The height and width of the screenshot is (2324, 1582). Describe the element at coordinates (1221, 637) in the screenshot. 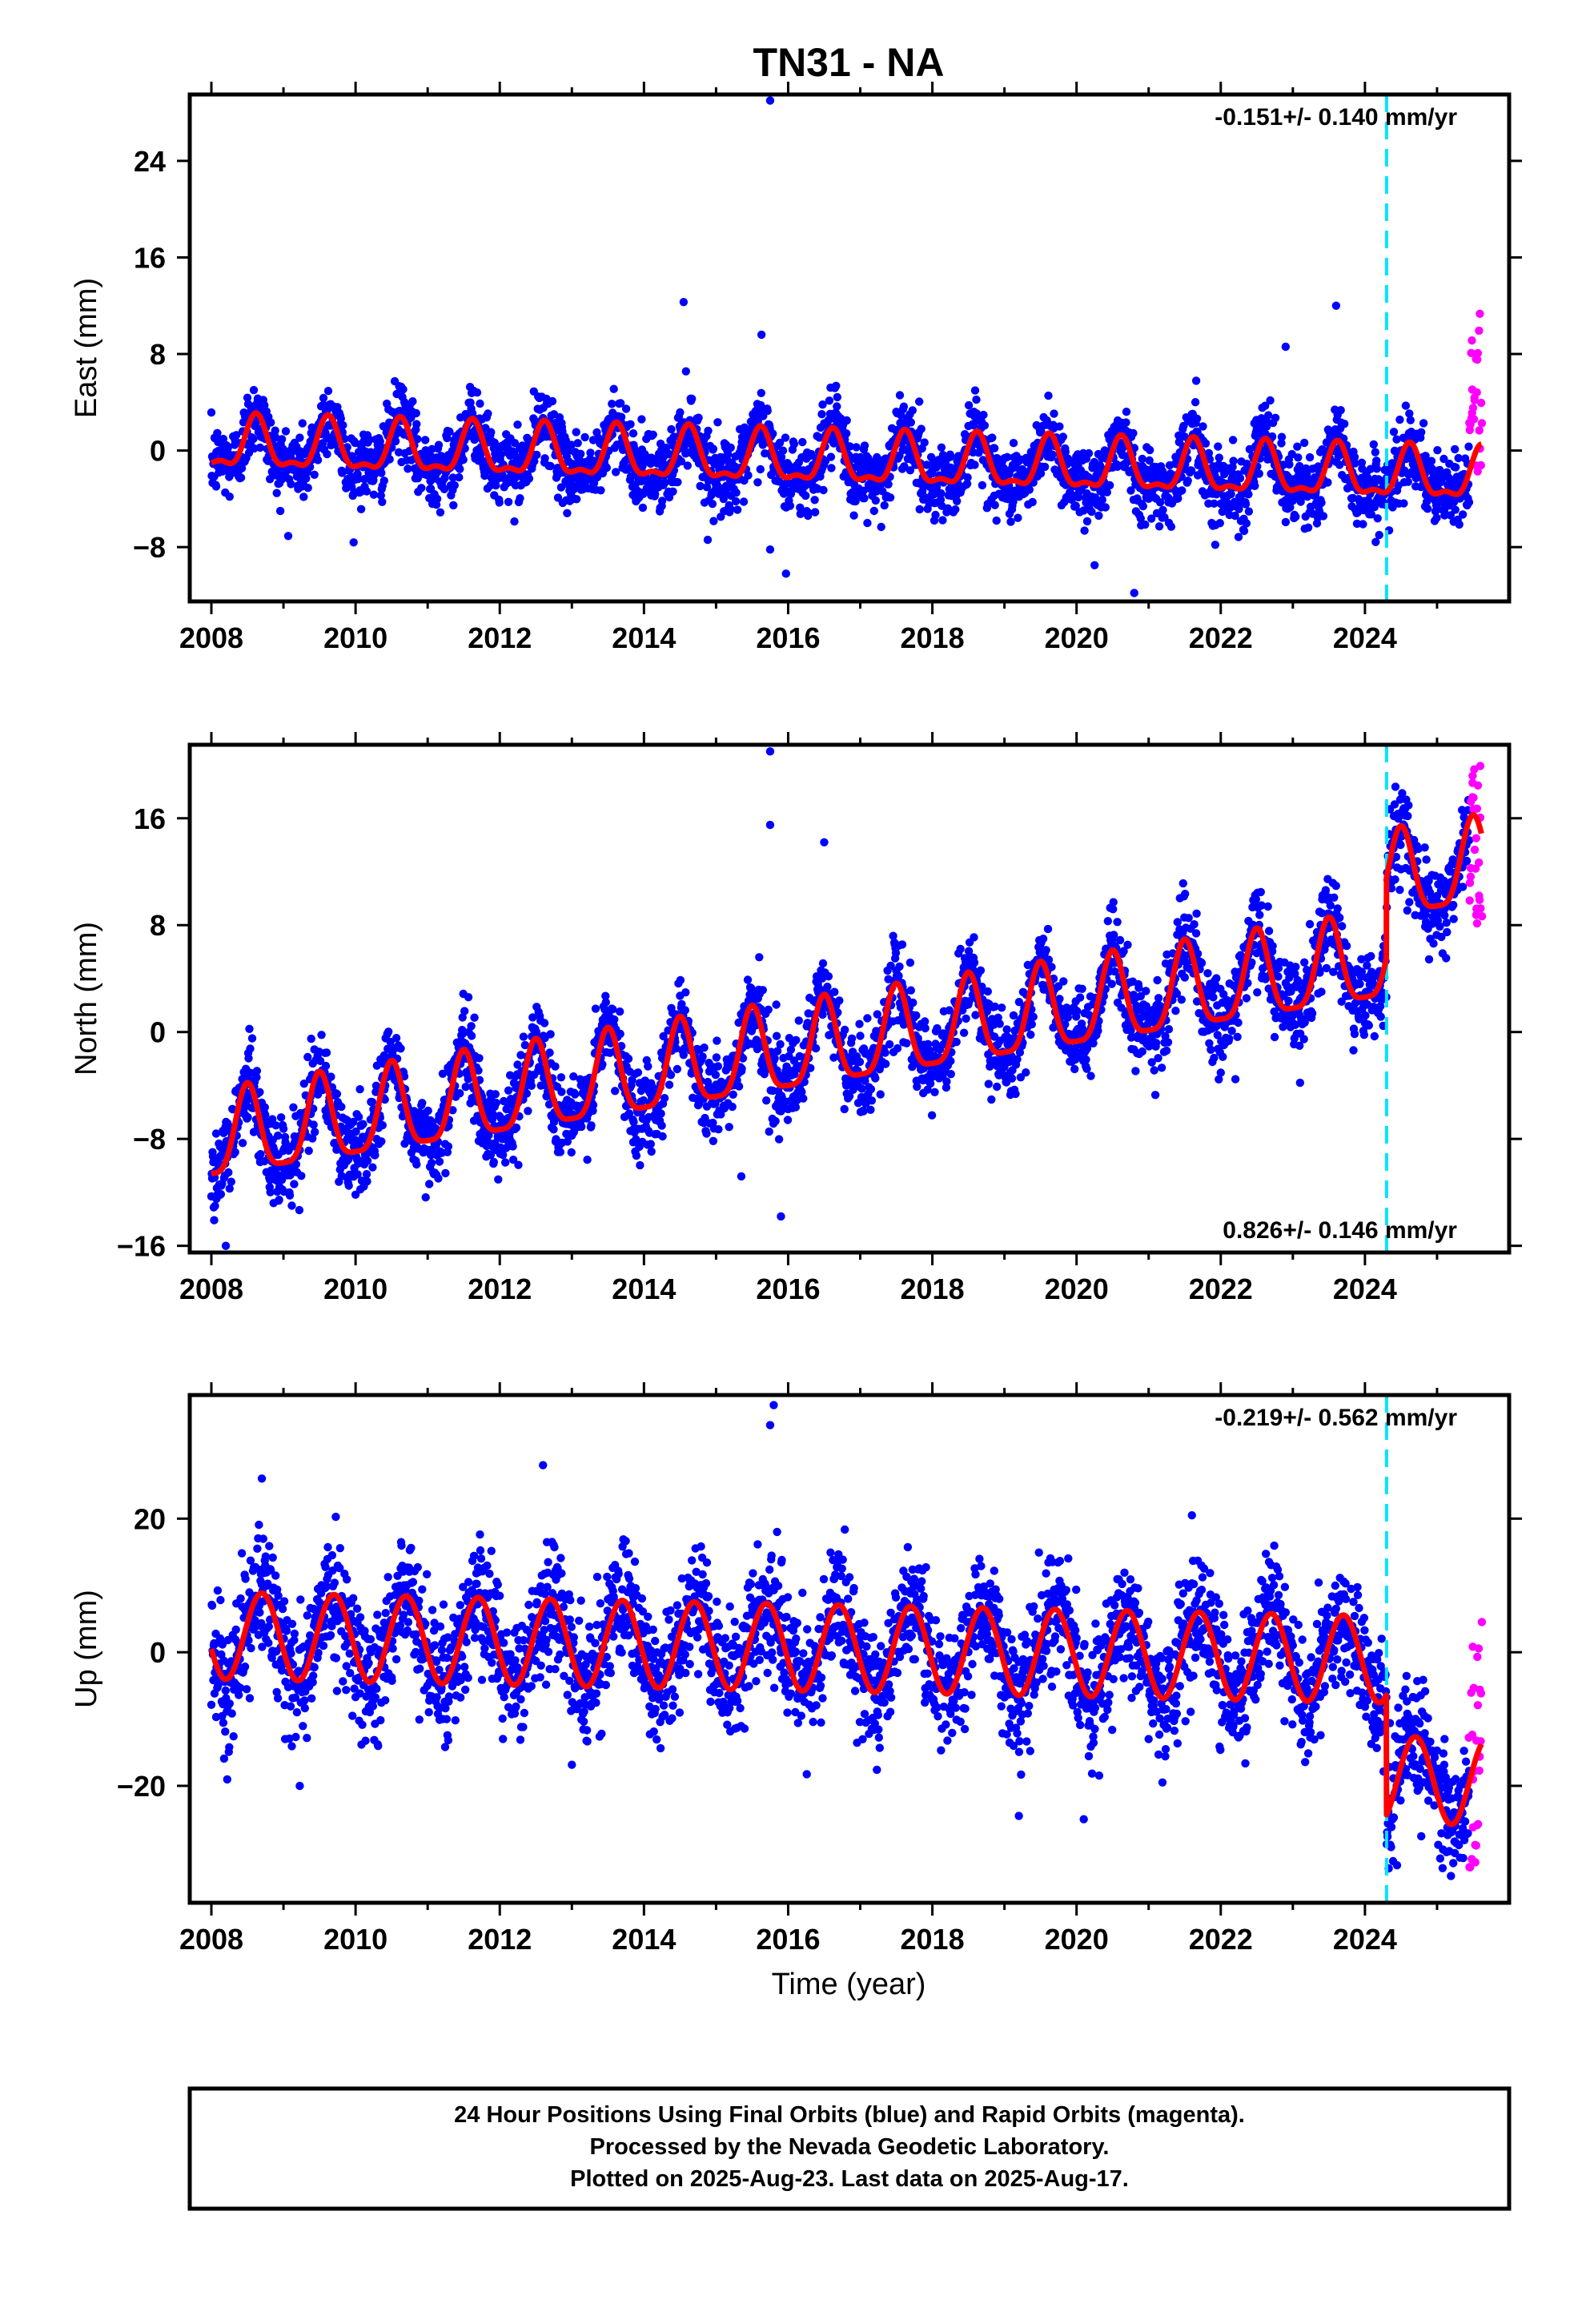

I see `x-tick-label: 2022` at that location.